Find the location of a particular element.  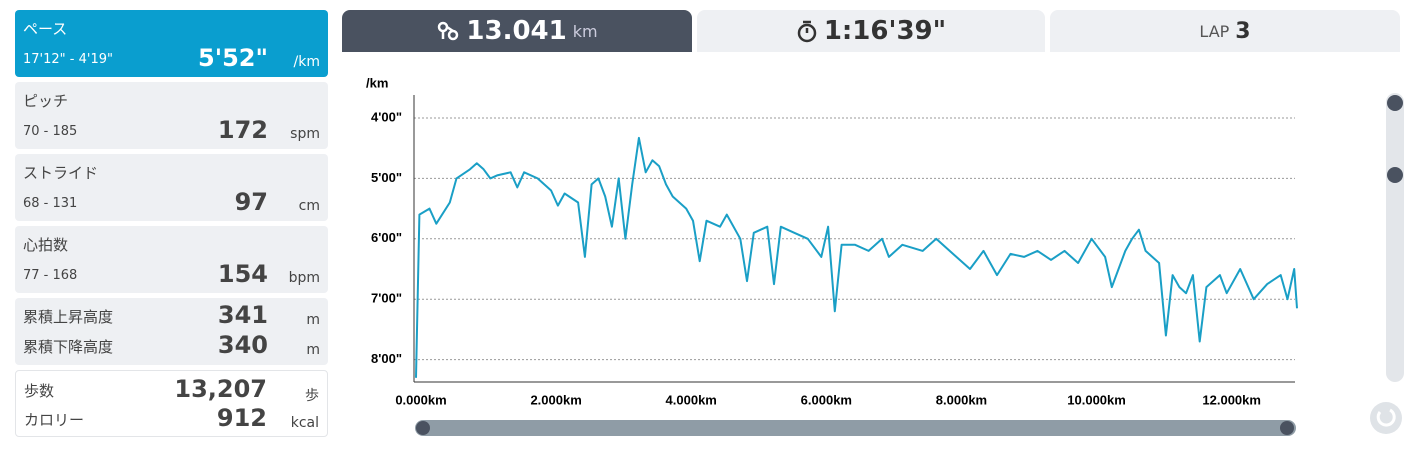

value: 341 is located at coordinates (242, 315).